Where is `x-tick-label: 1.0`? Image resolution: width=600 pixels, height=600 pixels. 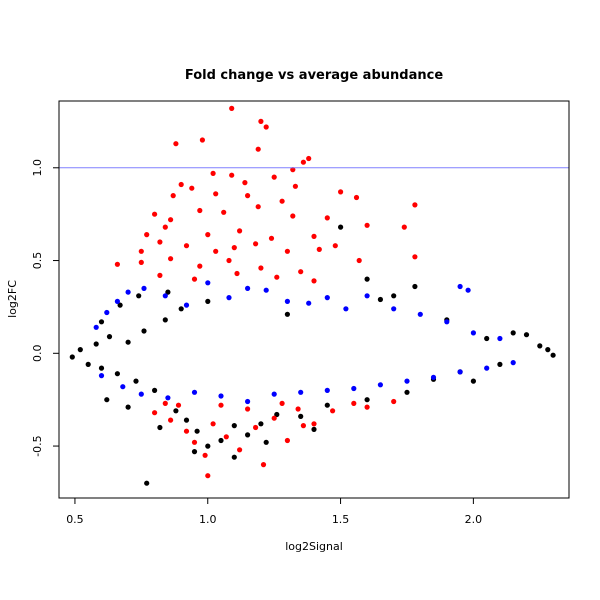
x-tick-label: 1.0 is located at coordinates (208, 519).